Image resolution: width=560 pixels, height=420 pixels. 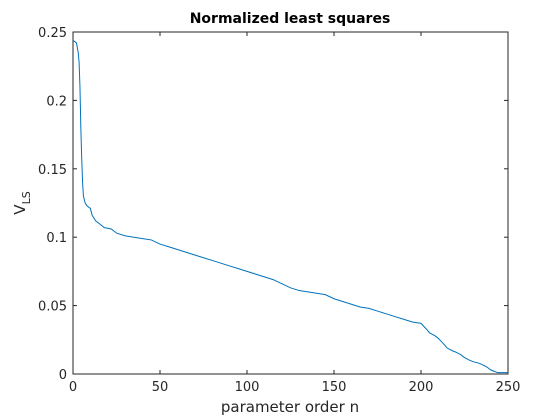 What do you see at coordinates (63, 375) in the screenshot?
I see `y-tick-label: 0` at bounding box center [63, 375].